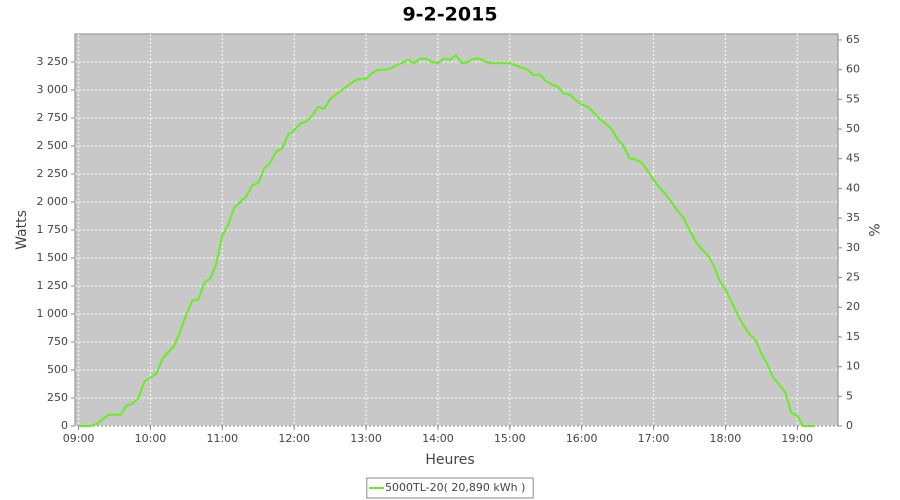  I want to click on y2-tick-label: 35, so click(853, 217).